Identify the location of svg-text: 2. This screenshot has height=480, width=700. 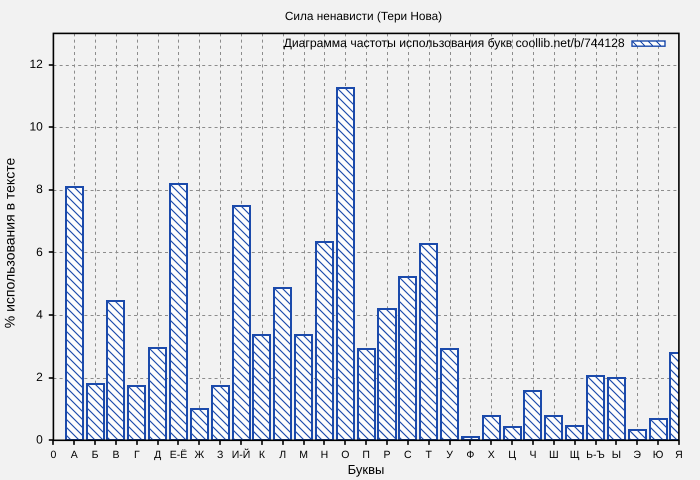
(39, 377).